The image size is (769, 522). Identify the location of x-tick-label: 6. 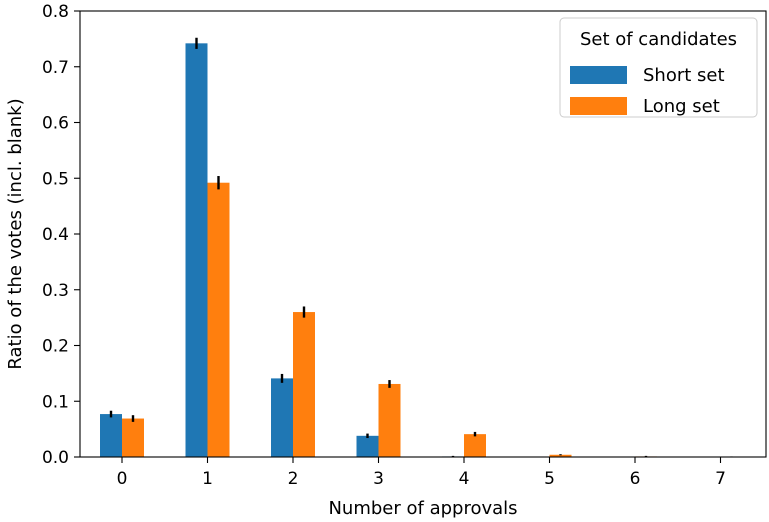
(635, 479).